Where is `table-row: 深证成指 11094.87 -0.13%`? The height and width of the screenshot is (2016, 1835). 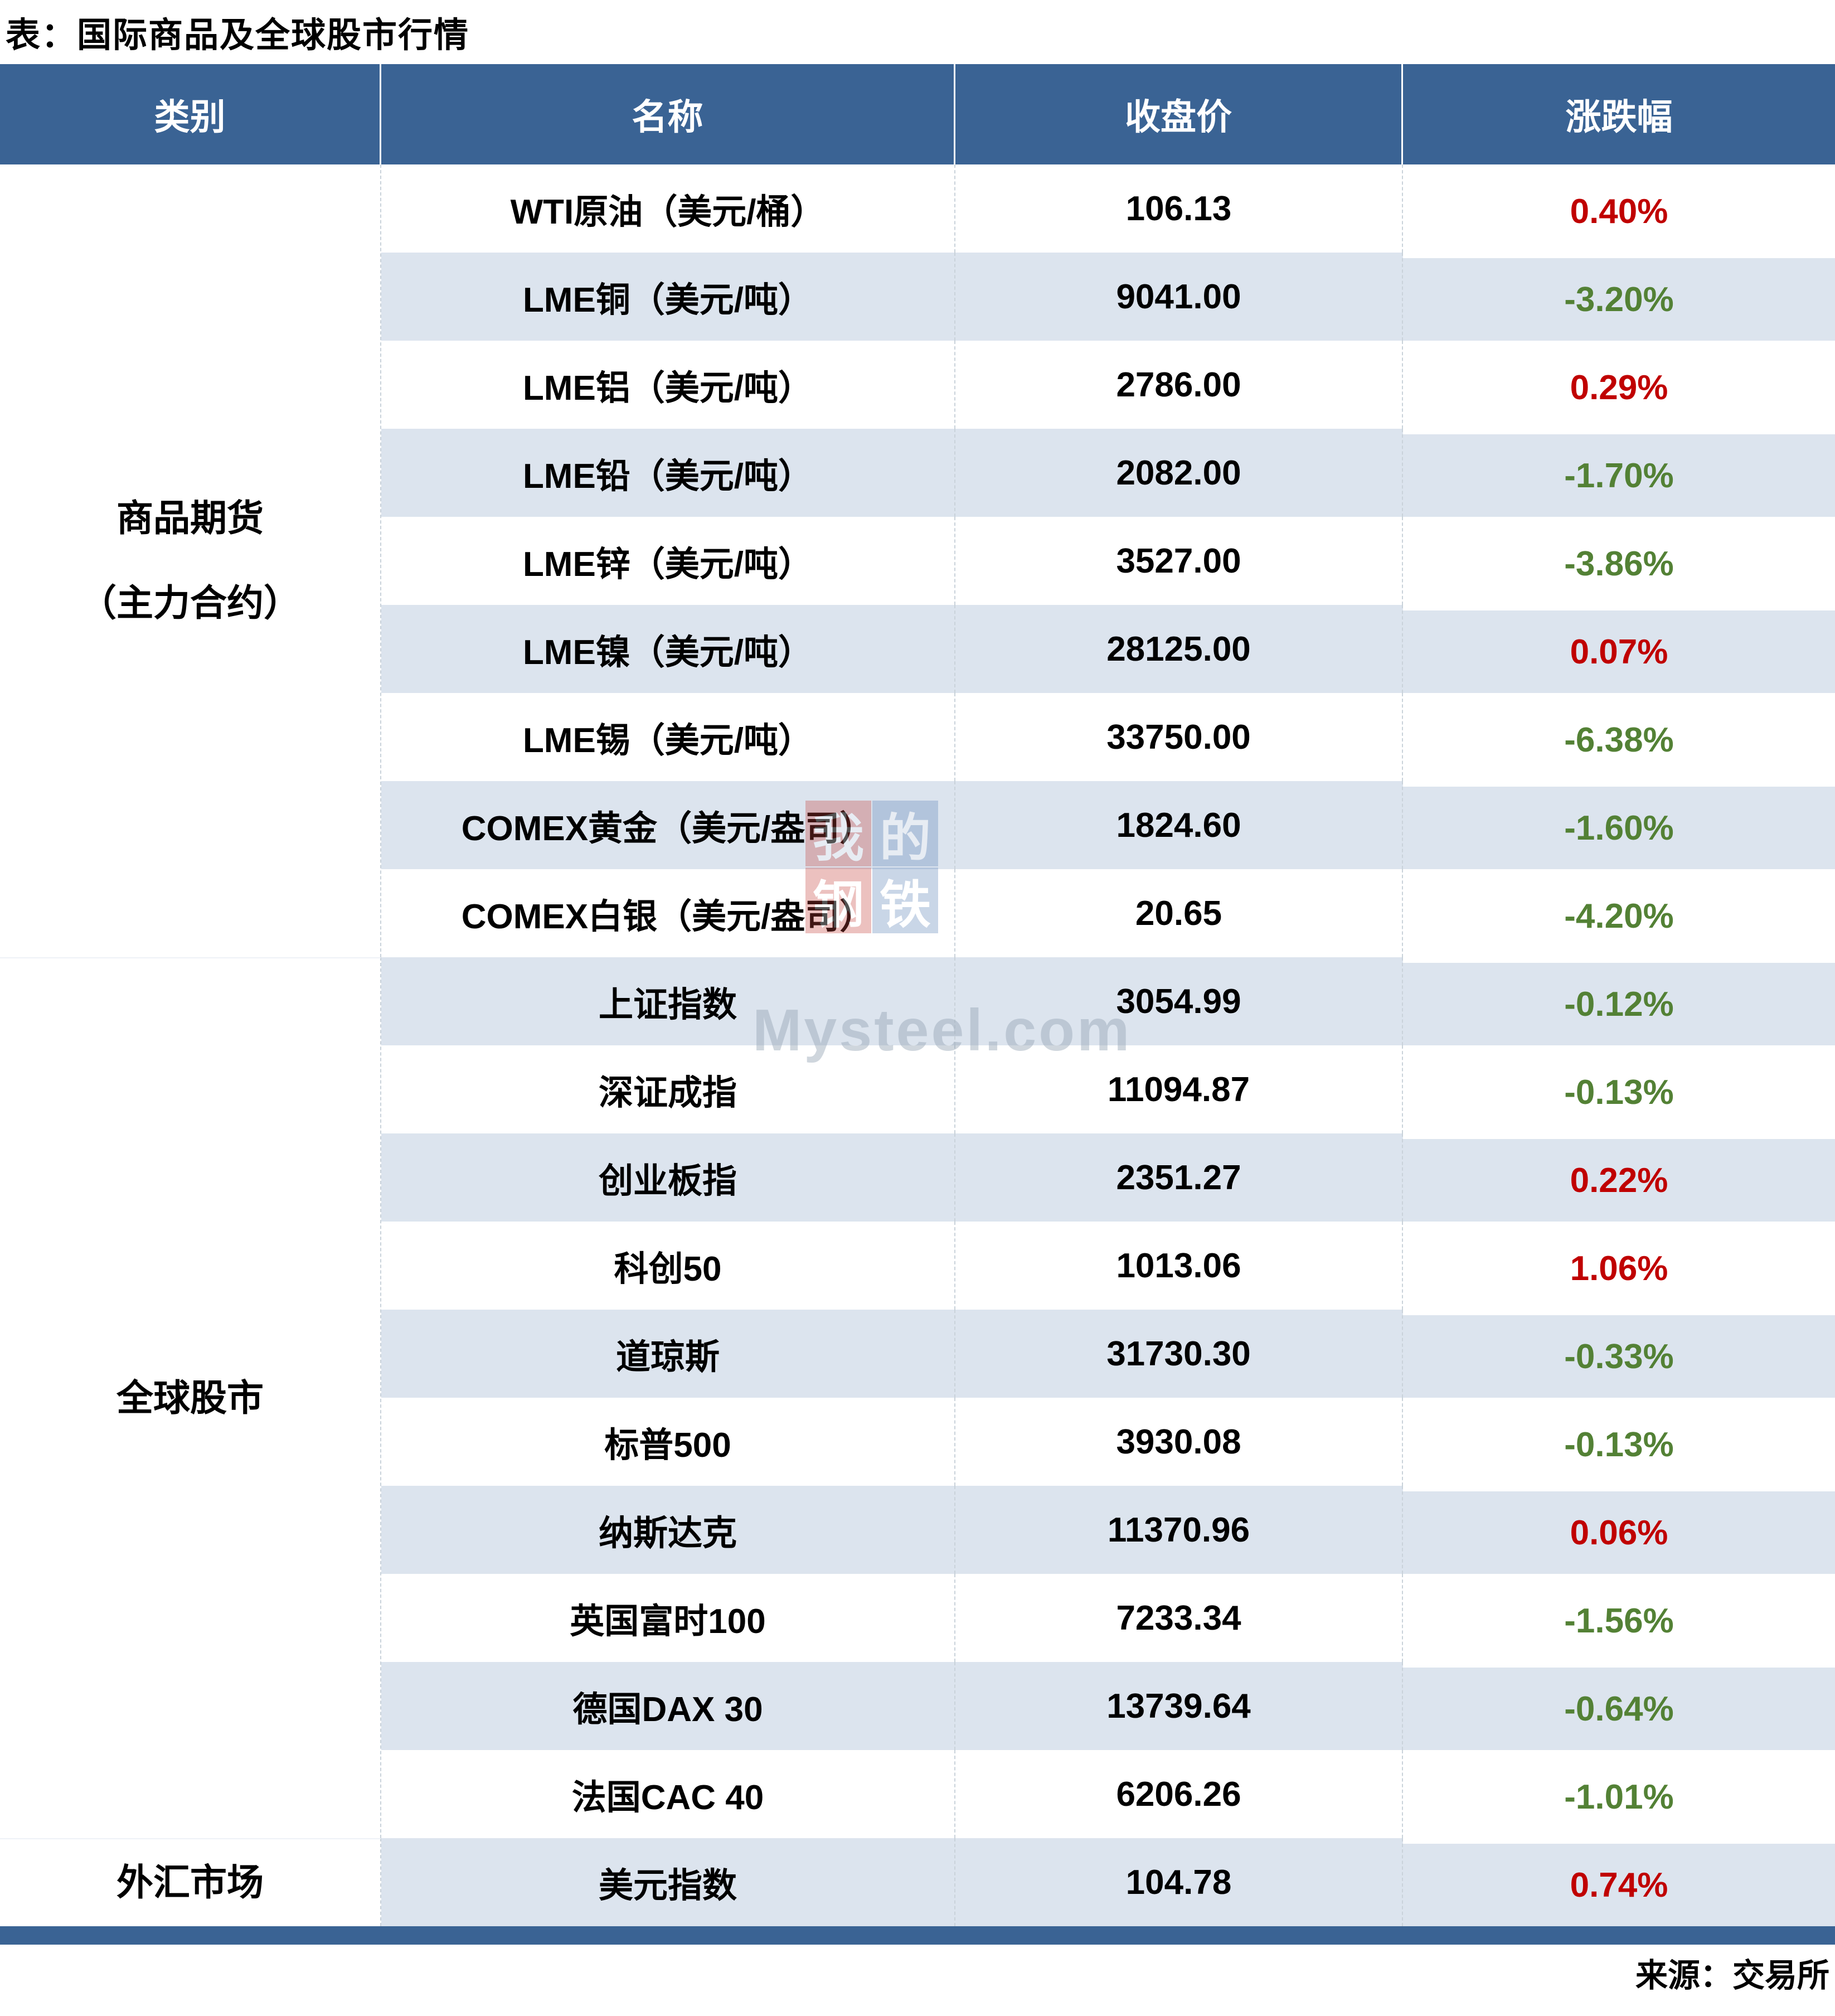 table-row: 深证成指 11094.87 -0.13% is located at coordinates (917, 1089).